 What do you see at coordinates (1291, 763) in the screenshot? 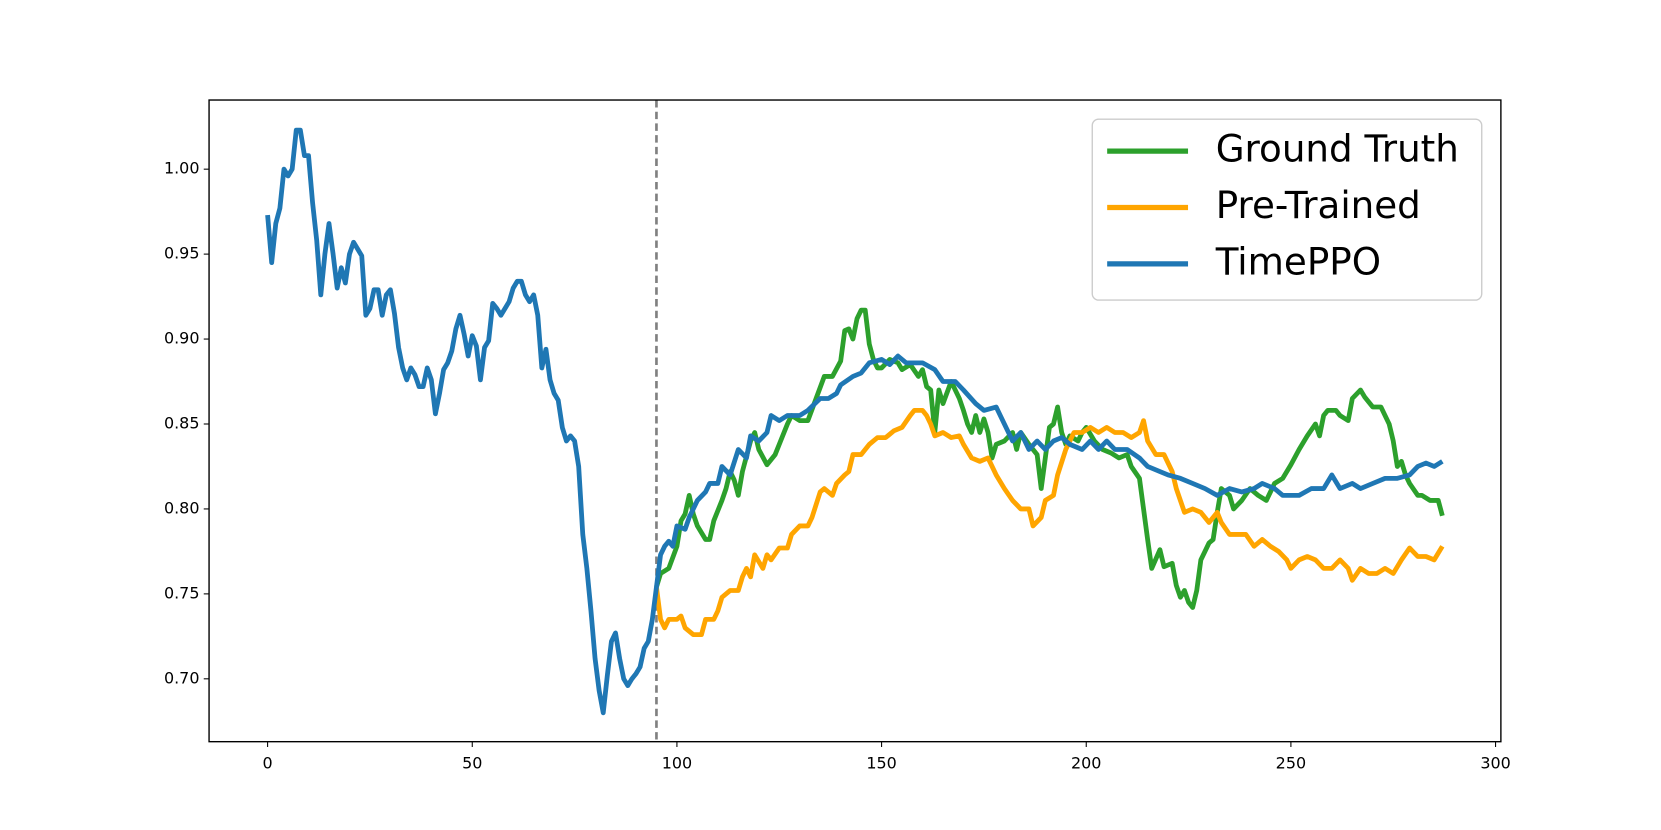
I see `x-tick-label: 250` at bounding box center [1291, 763].